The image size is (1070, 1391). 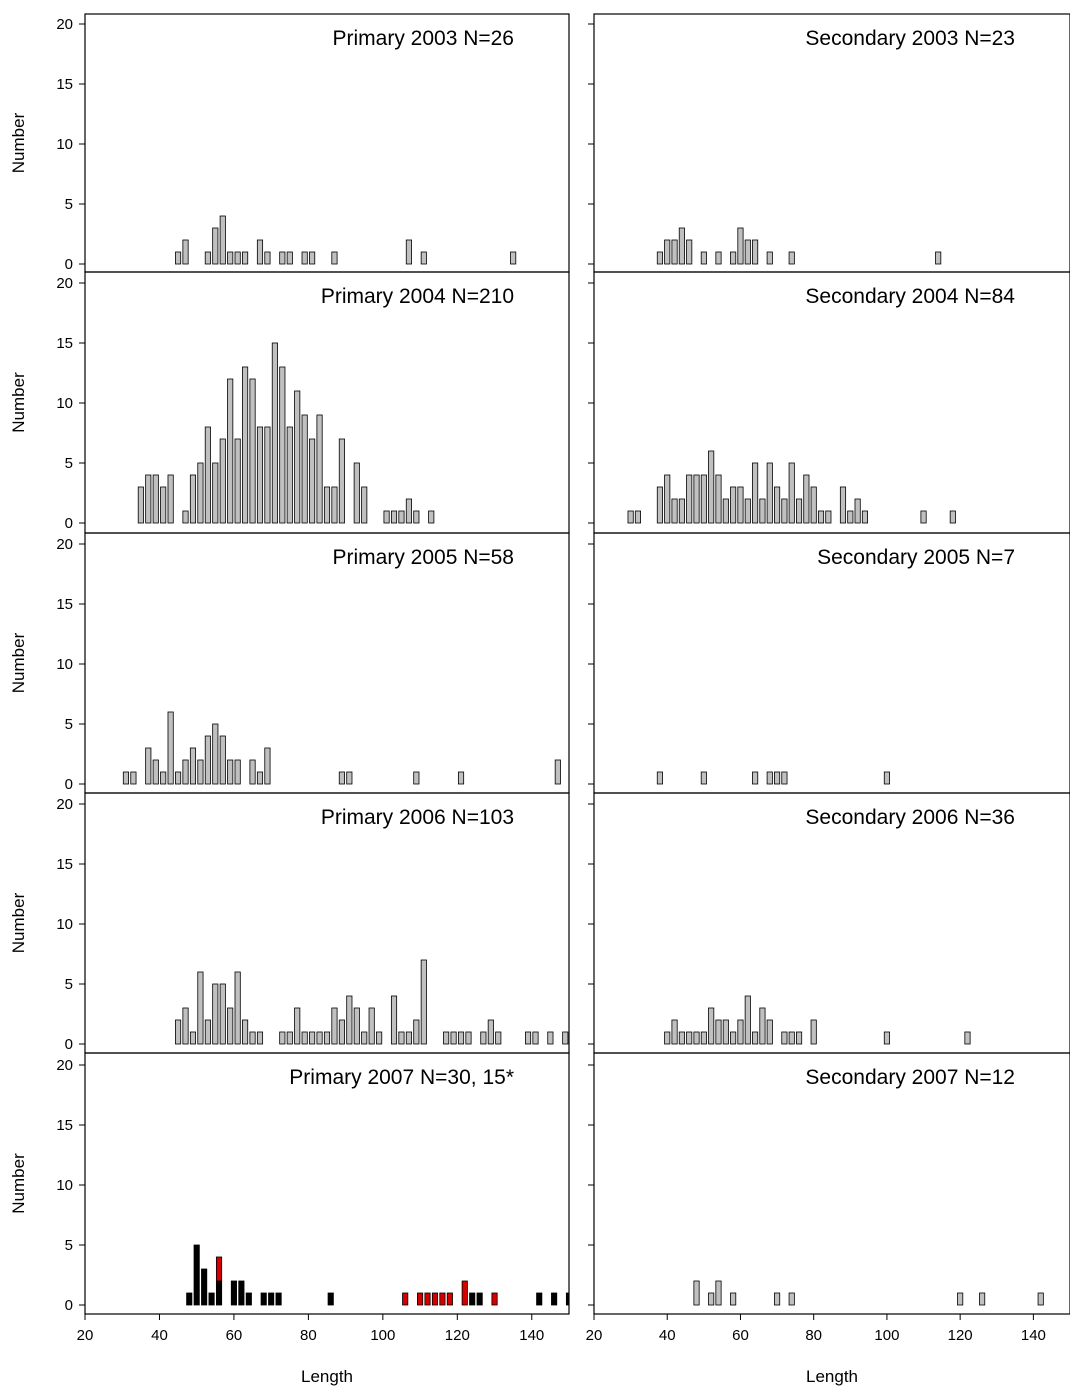 What do you see at coordinates (64, 283) in the screenshot?
I see `y-tick-label: 20` at bounding box center [64, 283].